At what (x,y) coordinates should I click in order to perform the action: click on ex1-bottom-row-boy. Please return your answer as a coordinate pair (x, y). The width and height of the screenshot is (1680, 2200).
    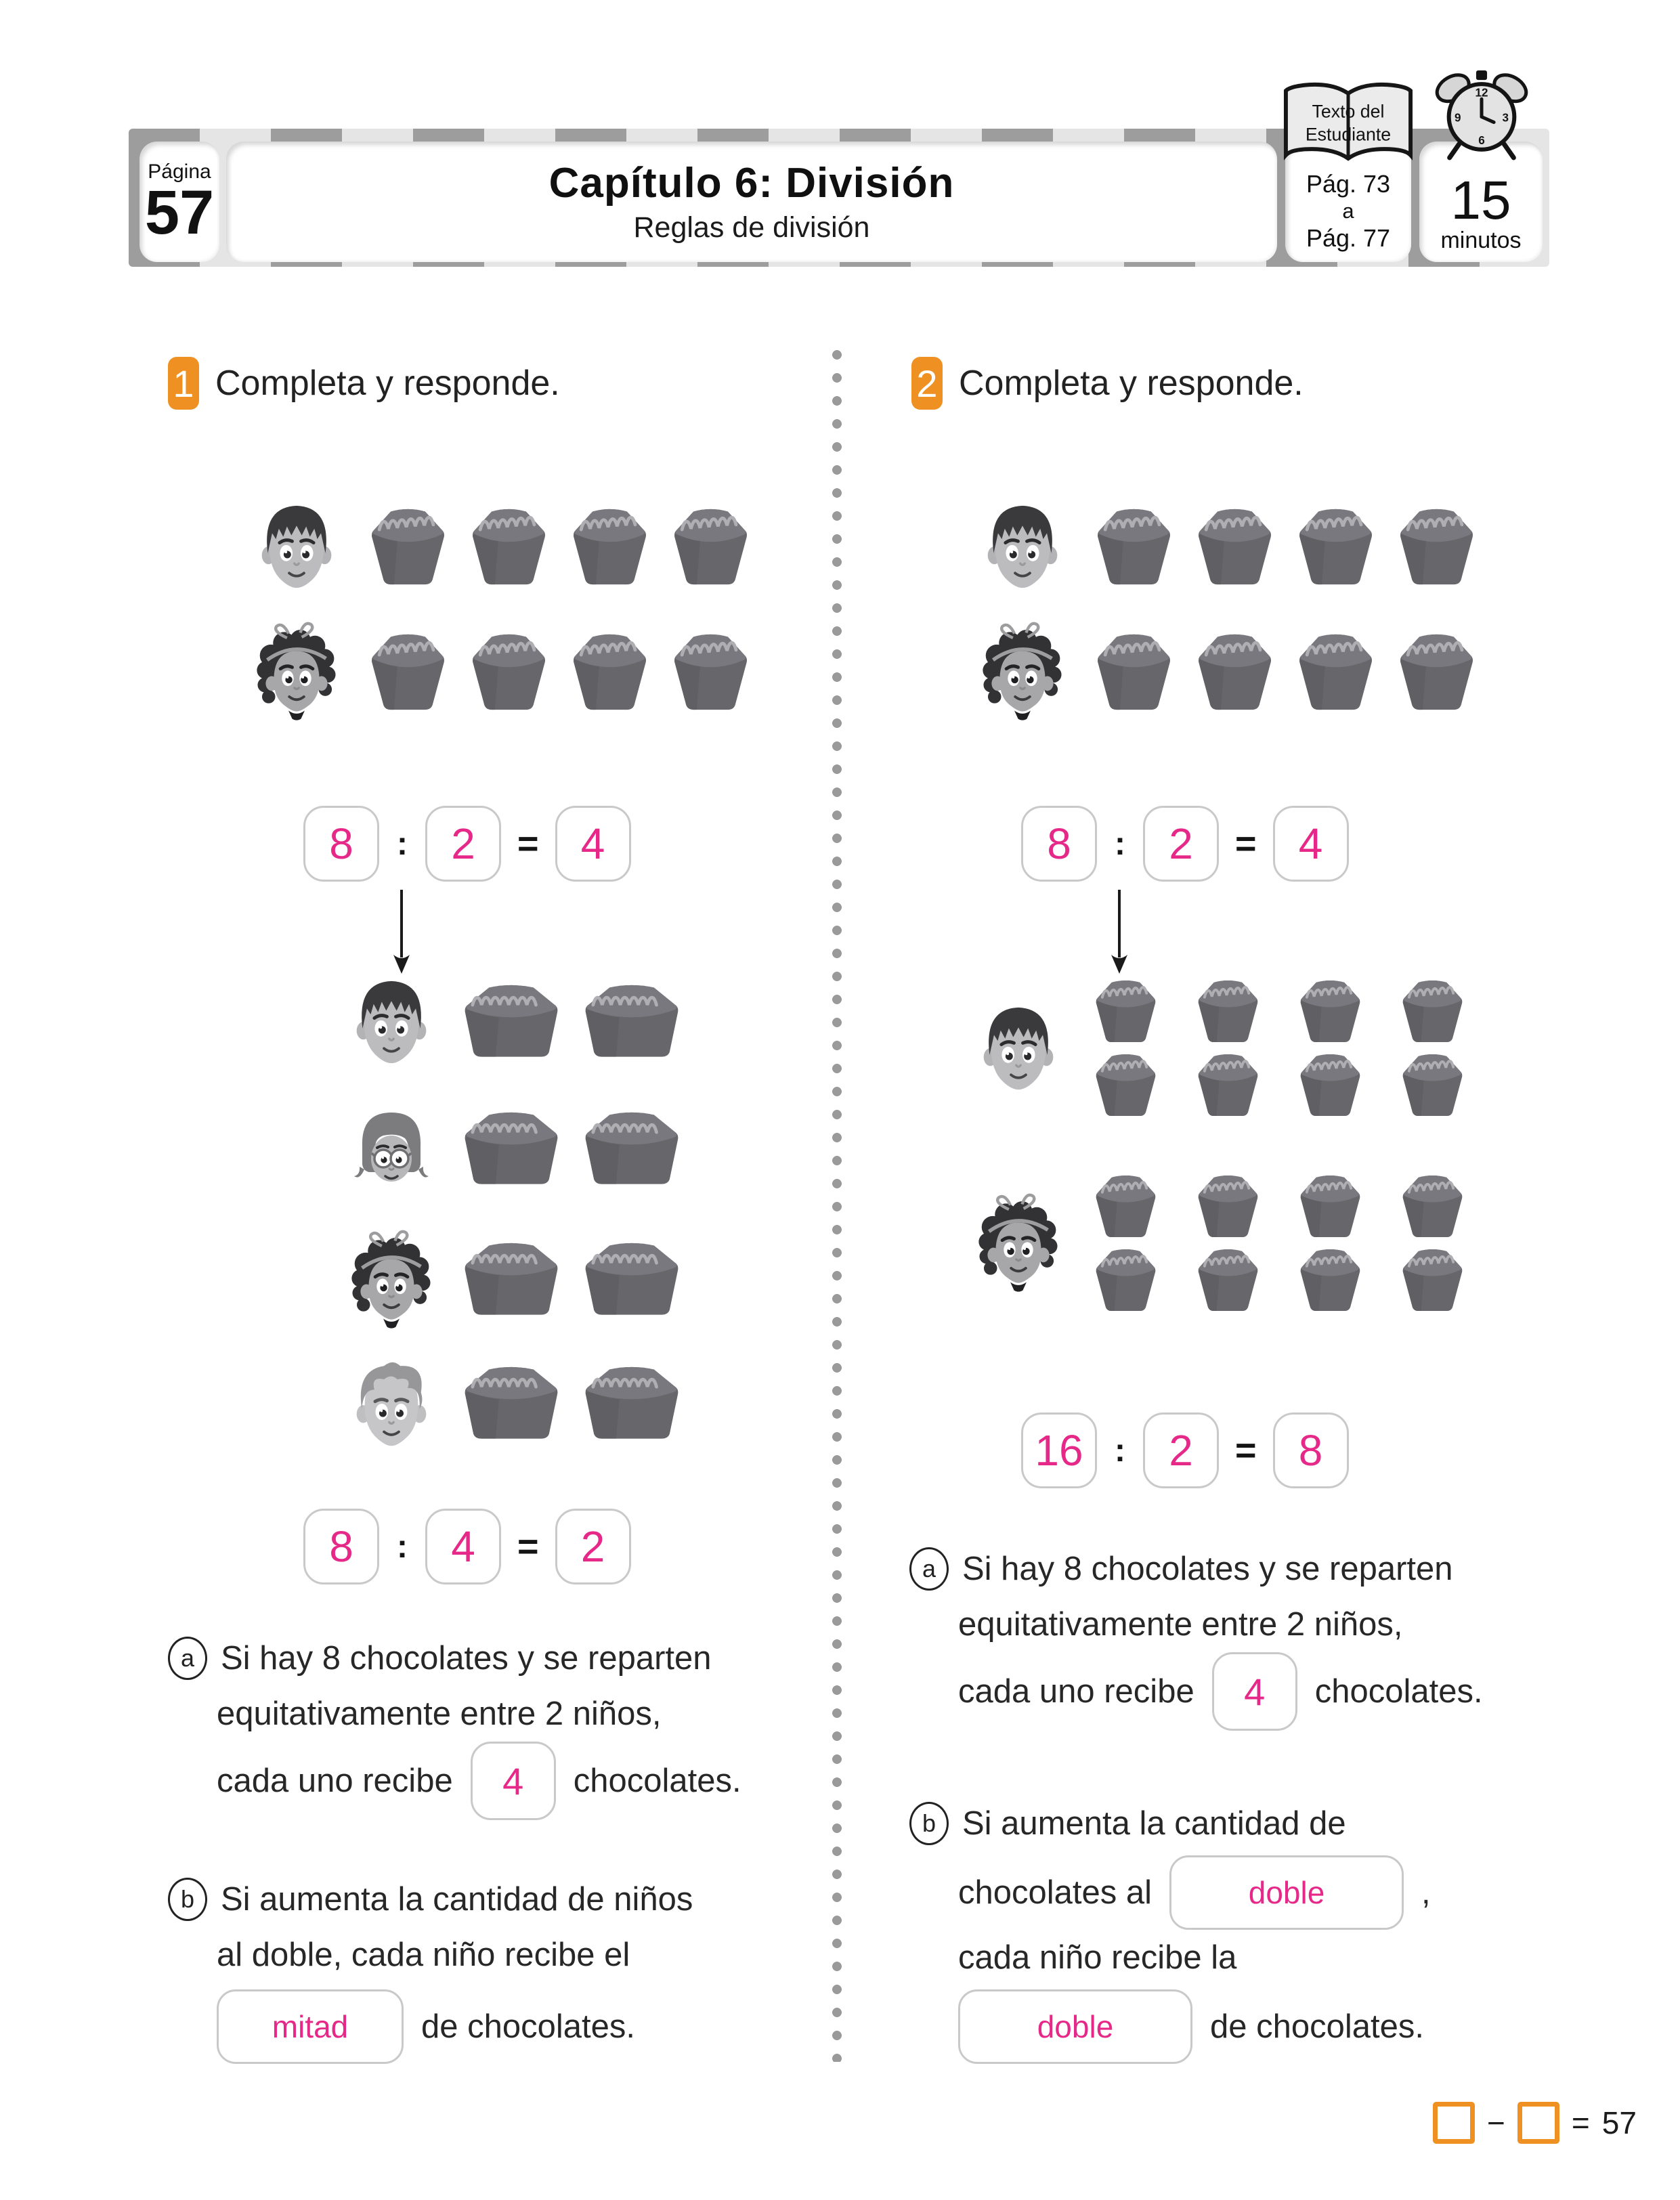
    Looking at the image, I should click on (516, 1022).